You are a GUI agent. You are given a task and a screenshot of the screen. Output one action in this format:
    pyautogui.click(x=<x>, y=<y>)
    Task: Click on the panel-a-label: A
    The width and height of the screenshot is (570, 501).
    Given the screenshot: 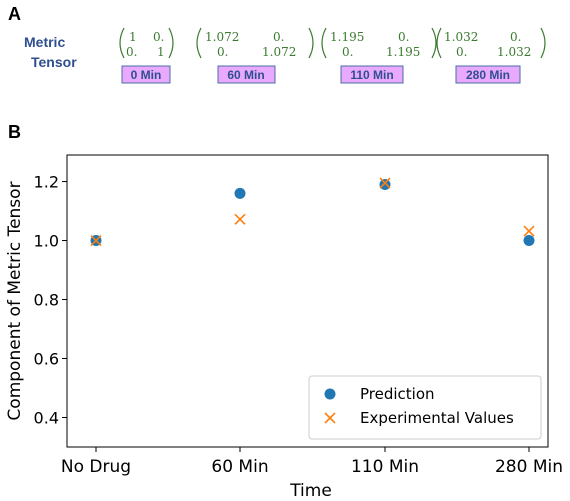 What is the action you would take?
    pyautogui.click(x=14, y=14)
    